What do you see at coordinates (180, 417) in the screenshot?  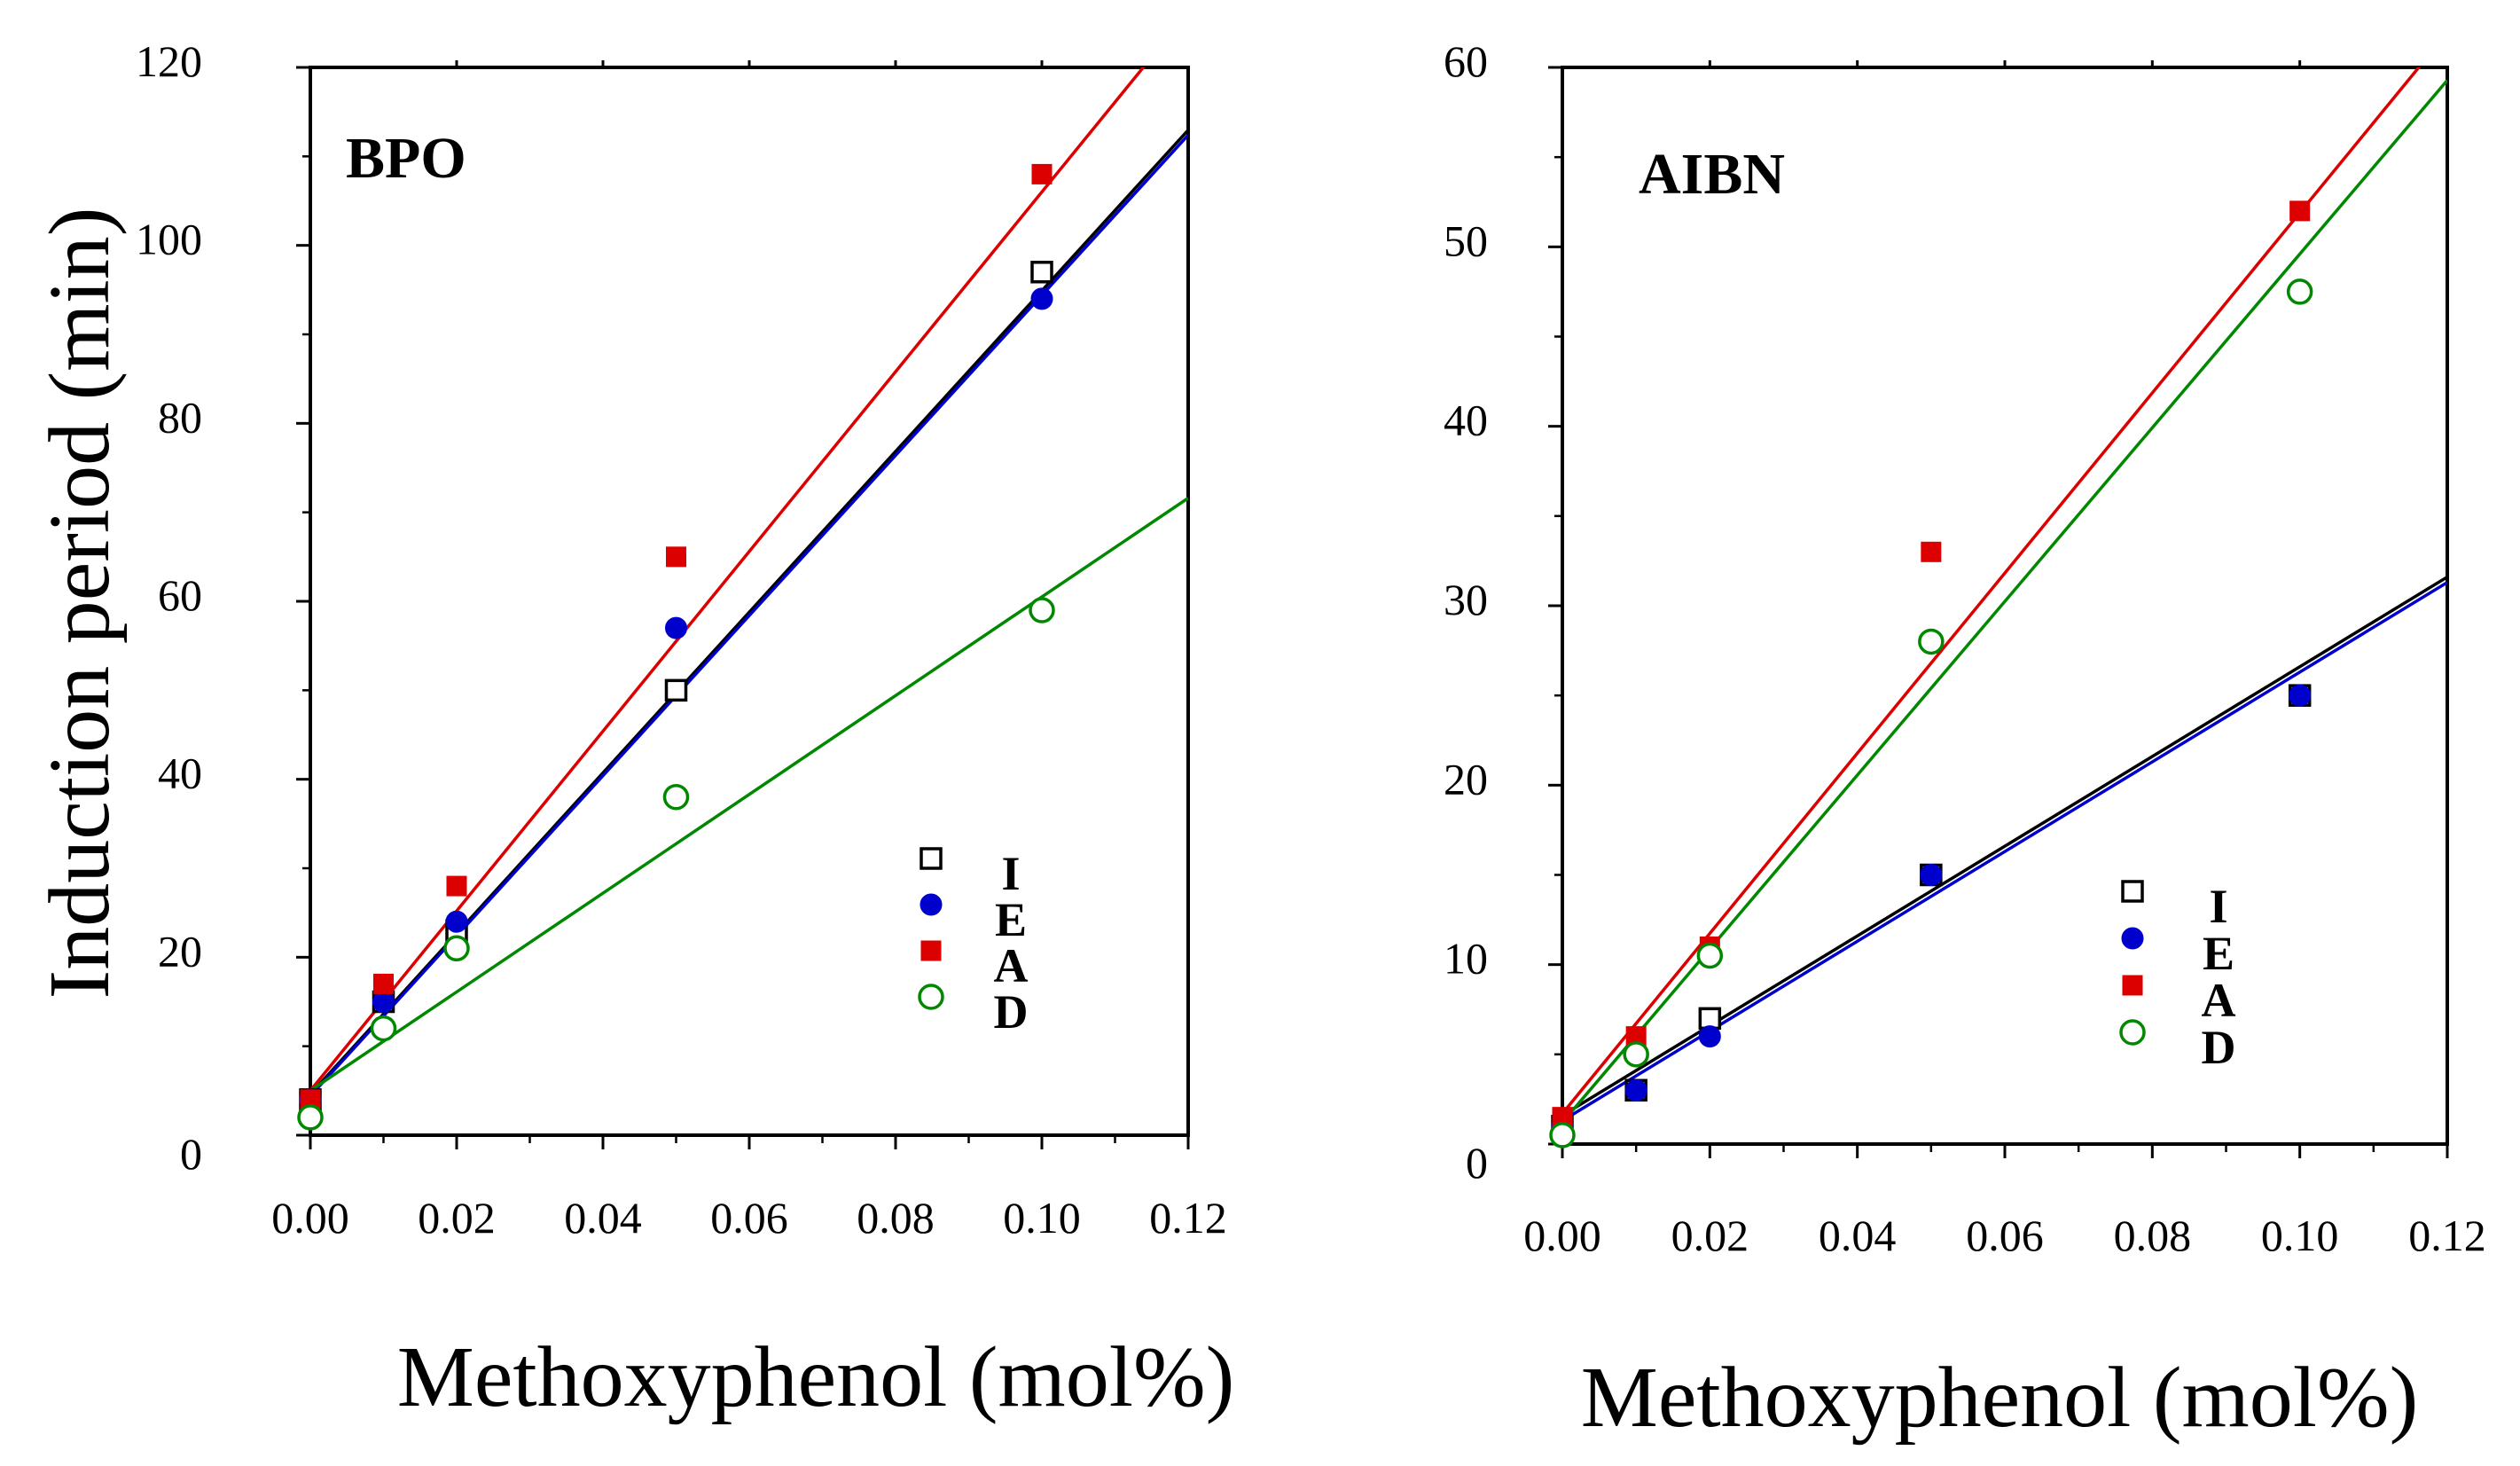 I see `y-tick-label: 80` at bounding box center [180, 417].